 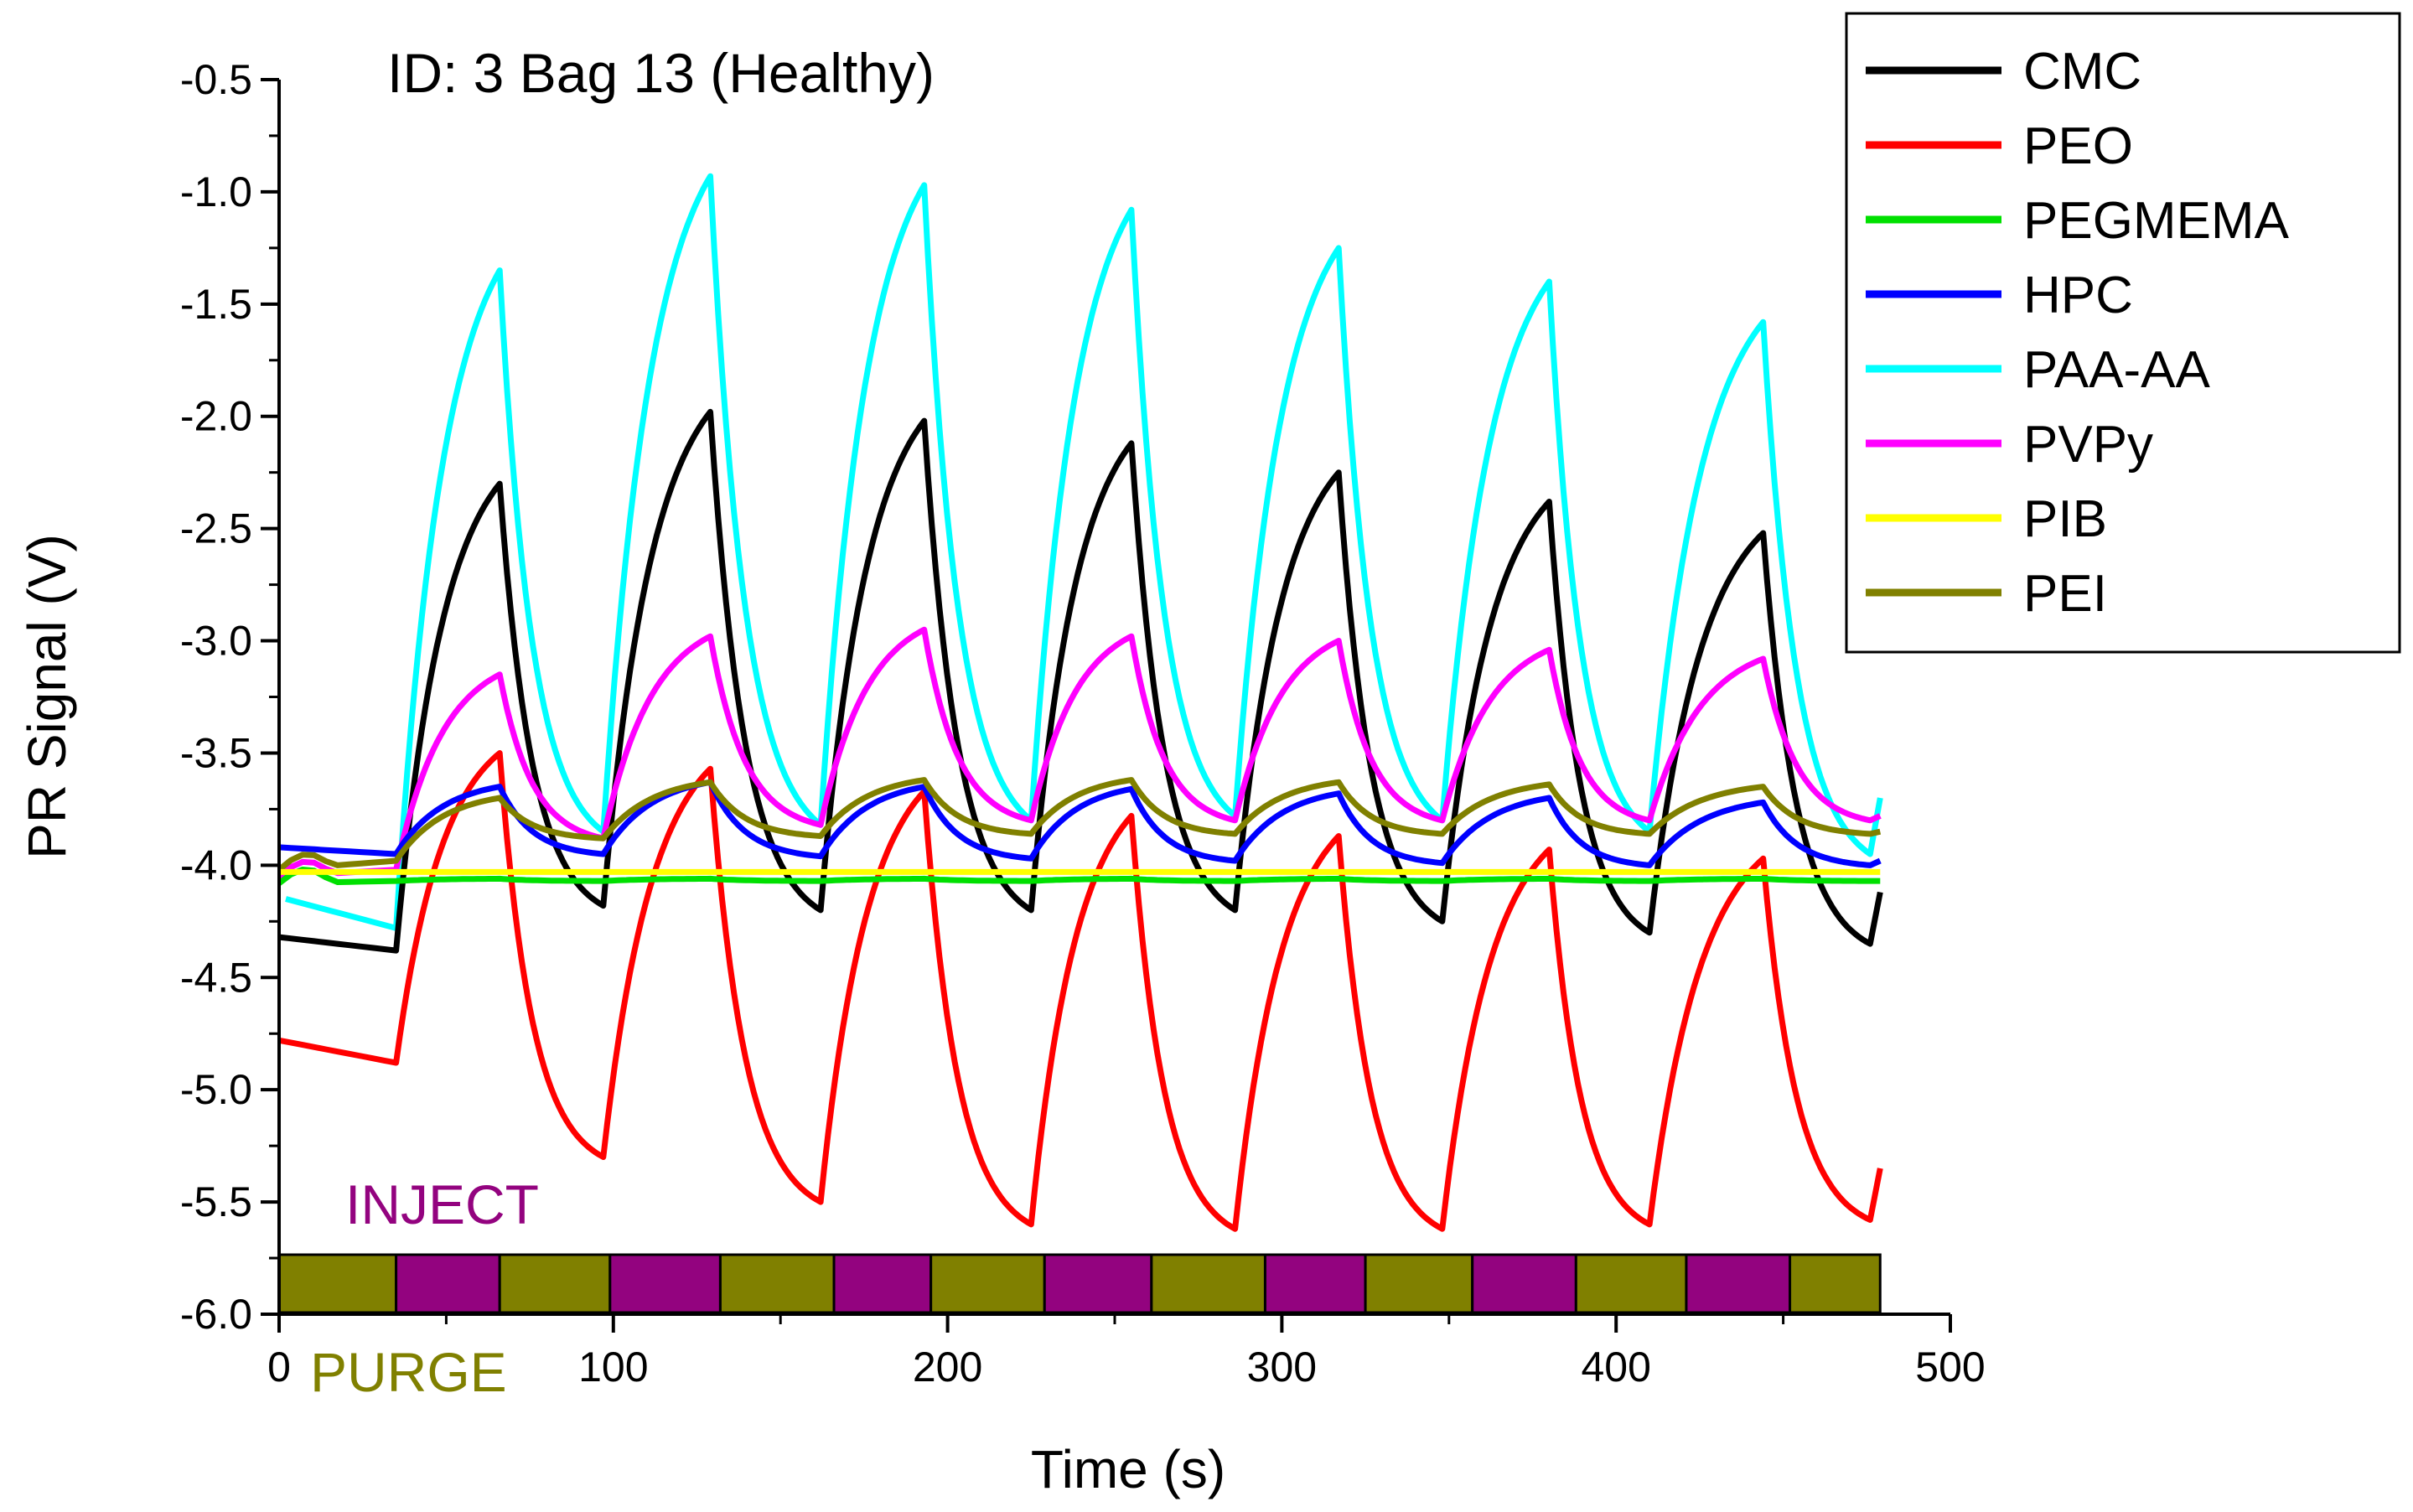 I want to click on legend-label-pvpy: PVPy, so click(x=2088, y=445).